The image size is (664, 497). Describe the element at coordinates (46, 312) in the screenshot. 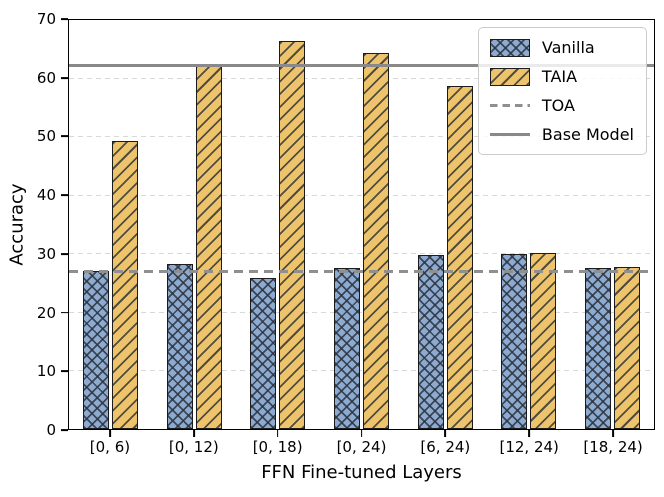

I see `y-tick-label: 20` at that location.